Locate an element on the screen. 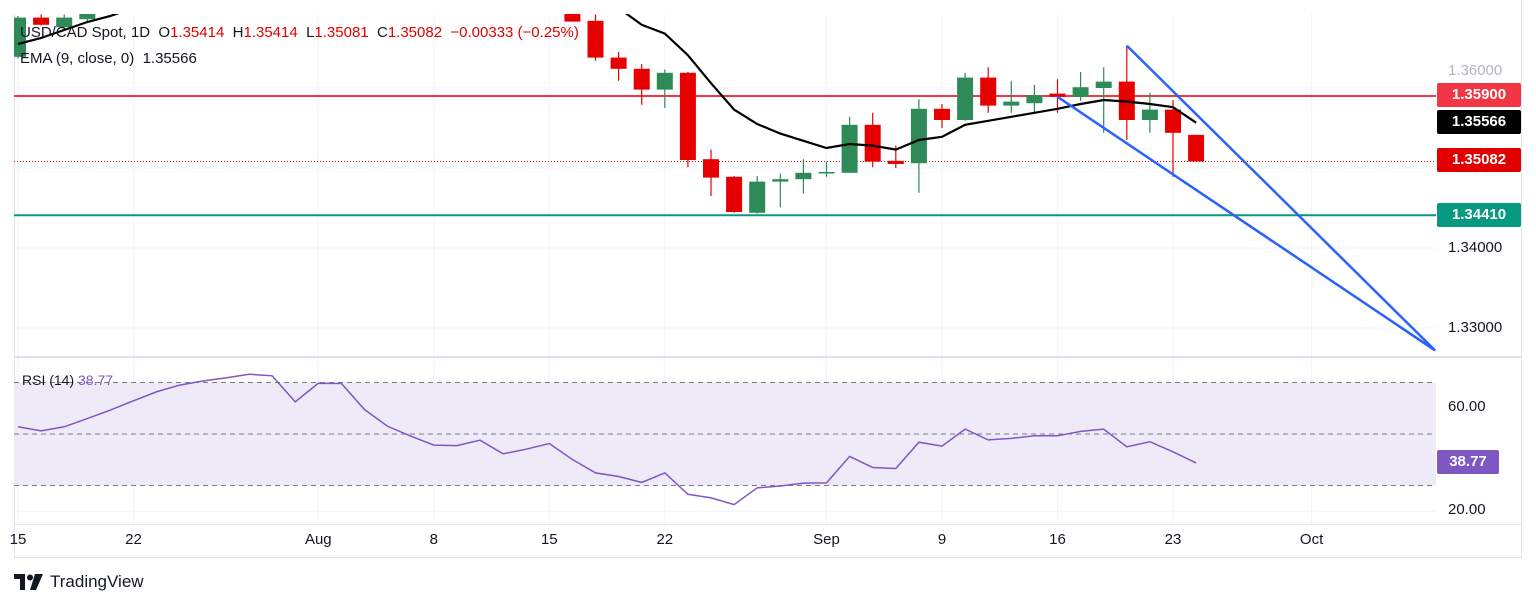 This screenshot has height=609, width=1536. ema-value: 1.35566 is located at coordinates (169, 58).